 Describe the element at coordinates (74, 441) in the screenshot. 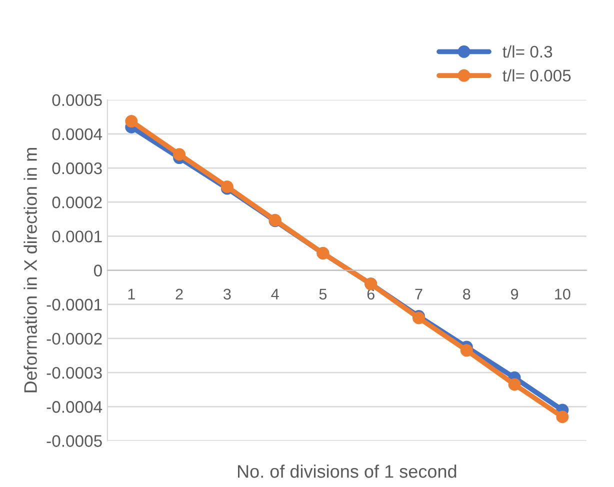

I see `y-tick-label: -0.0005` at that location.